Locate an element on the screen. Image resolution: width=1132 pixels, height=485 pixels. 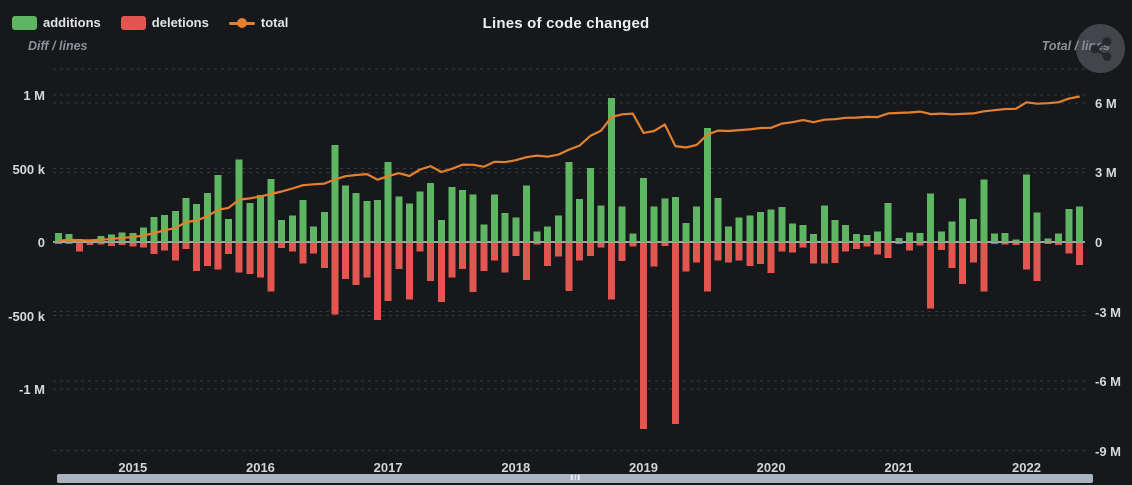
left-axis-tick: 500 k is located at coordinates (28, 169).